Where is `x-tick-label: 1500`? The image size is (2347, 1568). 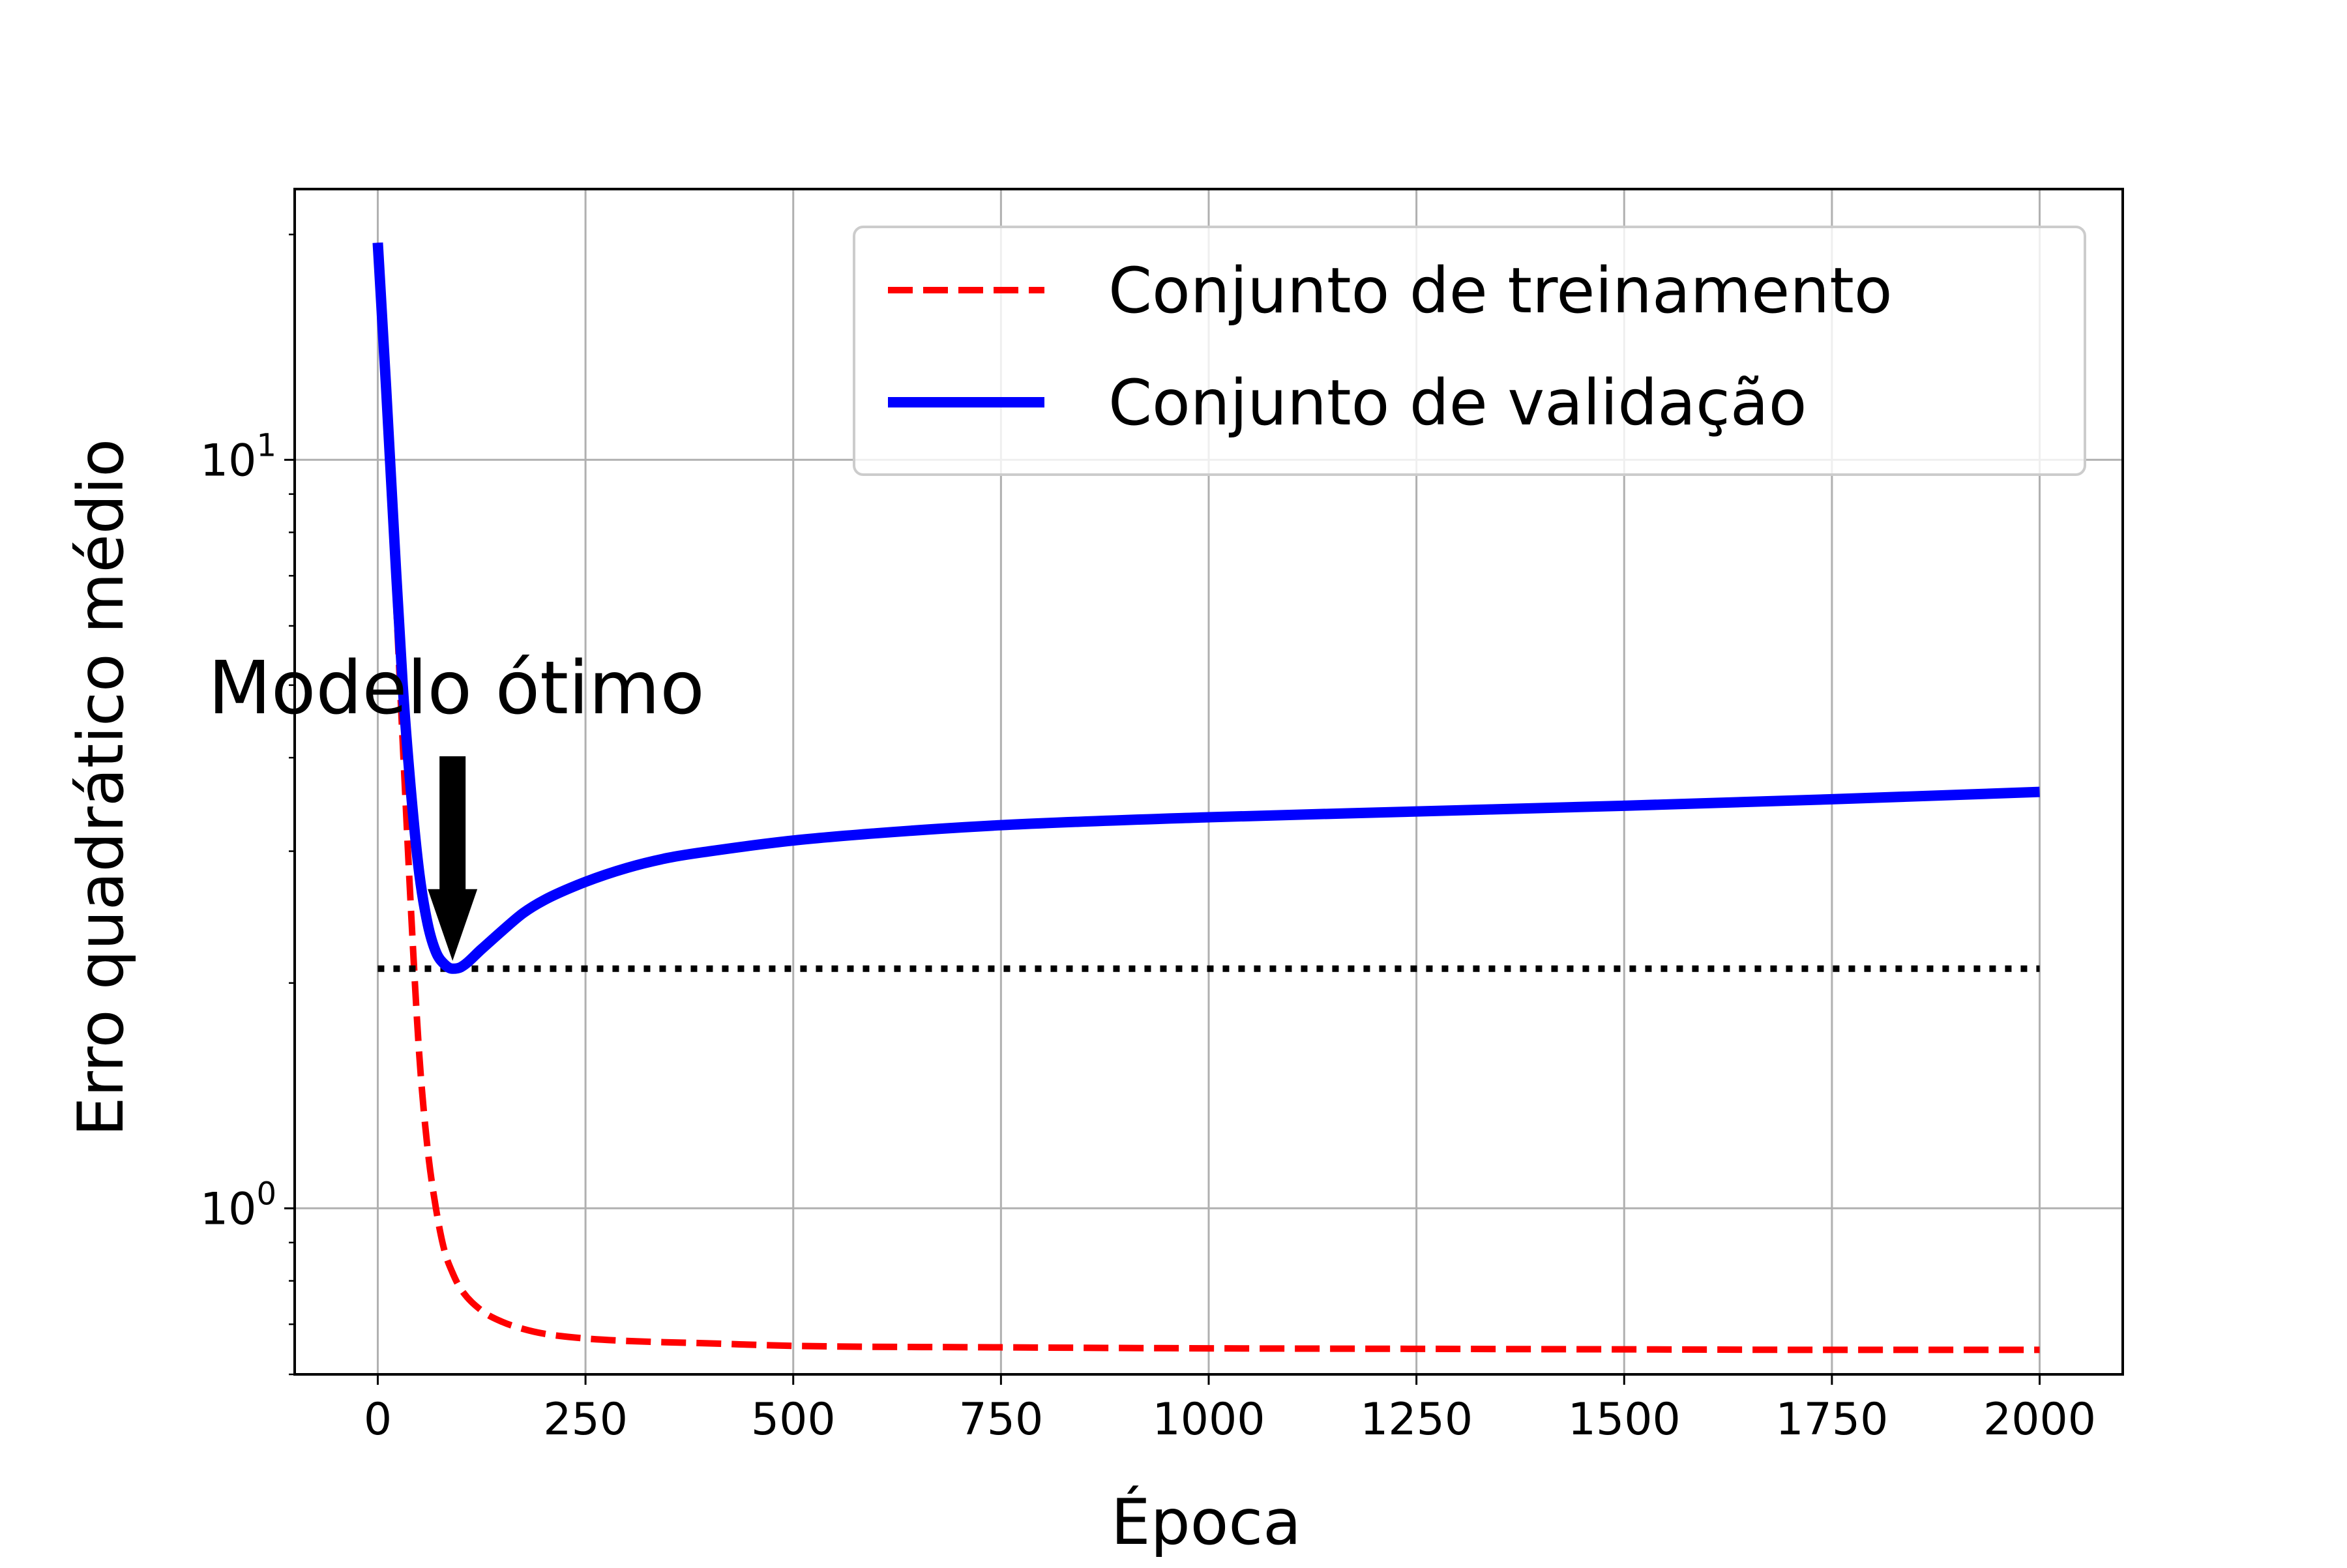 x-tick-label: 1500 is located at coordinates (1625, 1420).